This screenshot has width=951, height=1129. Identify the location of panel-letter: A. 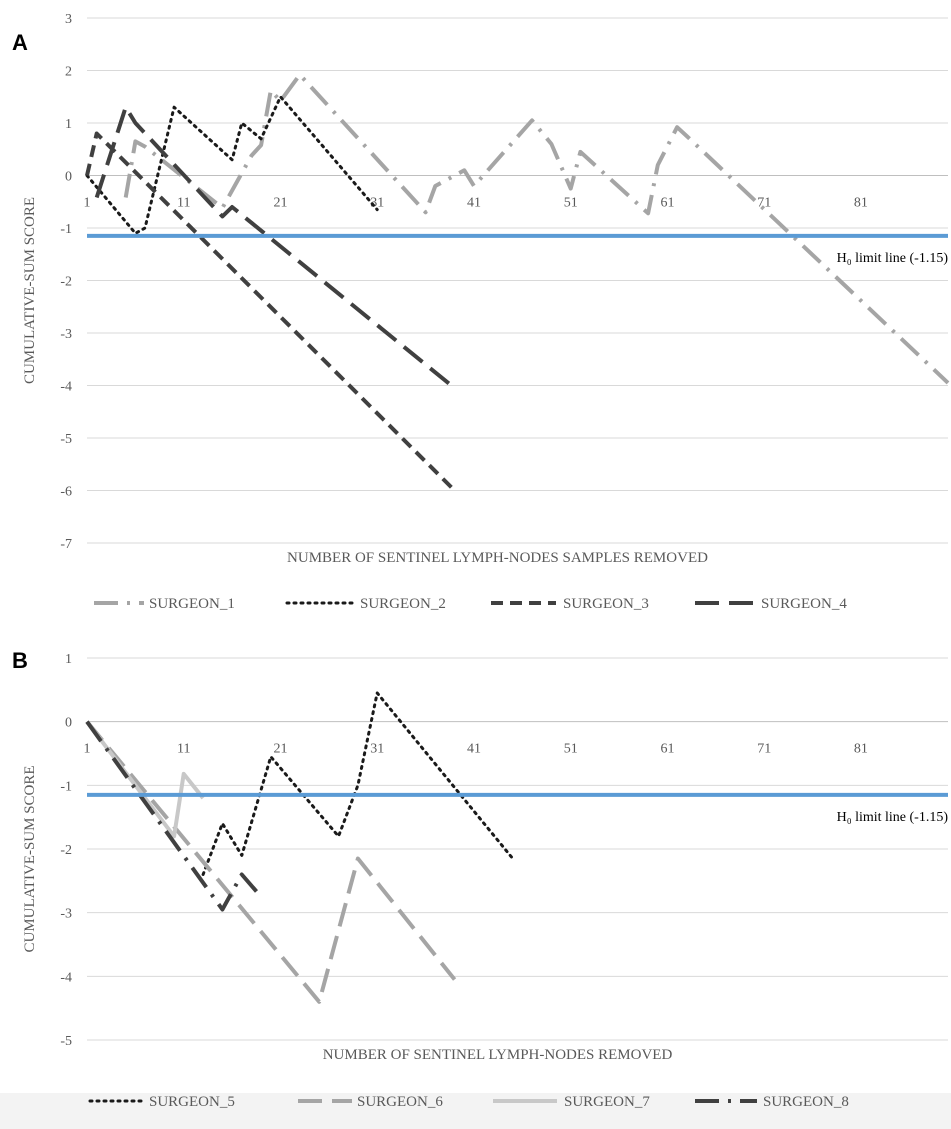
(20, 42).